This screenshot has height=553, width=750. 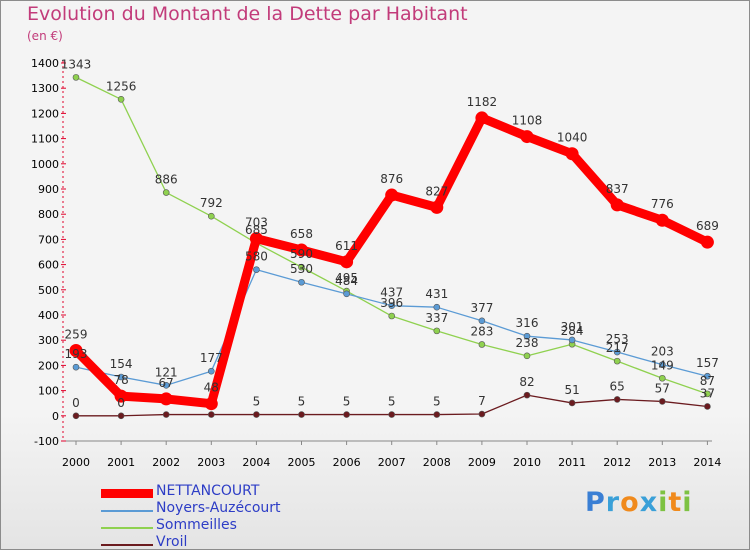 I want to click on data-label: 530, so click(x=301, y=269).